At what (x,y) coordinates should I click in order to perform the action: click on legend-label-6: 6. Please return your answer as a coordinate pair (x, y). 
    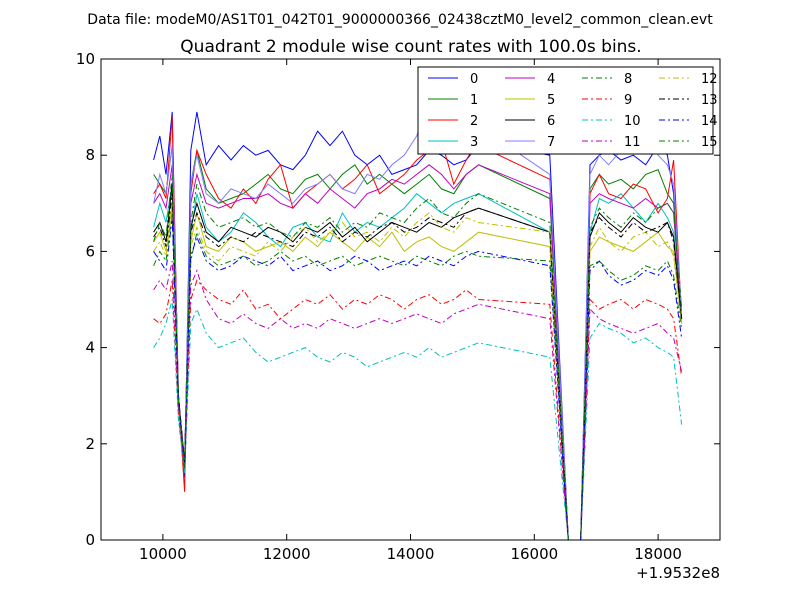
    Looking at the image, I should click on (551, 121).